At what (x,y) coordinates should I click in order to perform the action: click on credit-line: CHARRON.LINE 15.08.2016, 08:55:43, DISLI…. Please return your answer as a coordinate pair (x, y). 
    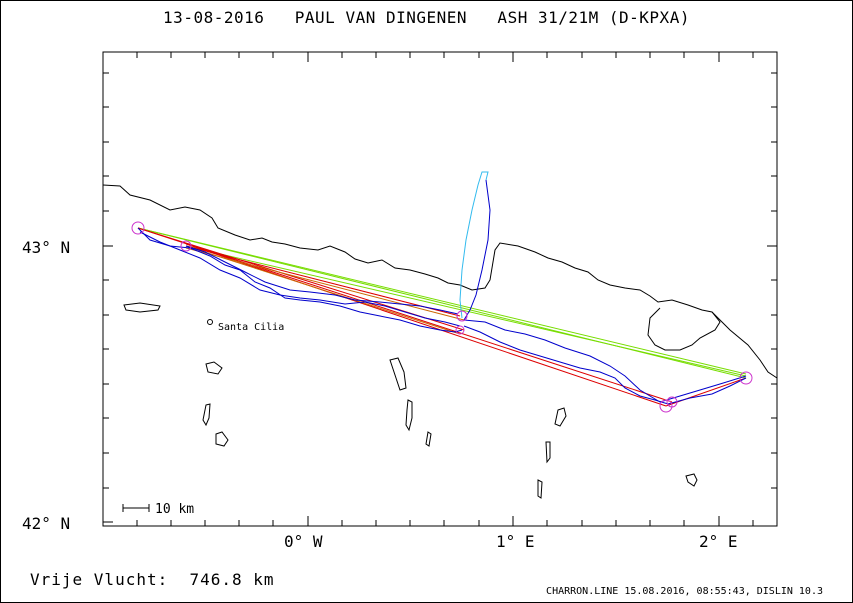
    Looking at the image, I should click on (684, 591).